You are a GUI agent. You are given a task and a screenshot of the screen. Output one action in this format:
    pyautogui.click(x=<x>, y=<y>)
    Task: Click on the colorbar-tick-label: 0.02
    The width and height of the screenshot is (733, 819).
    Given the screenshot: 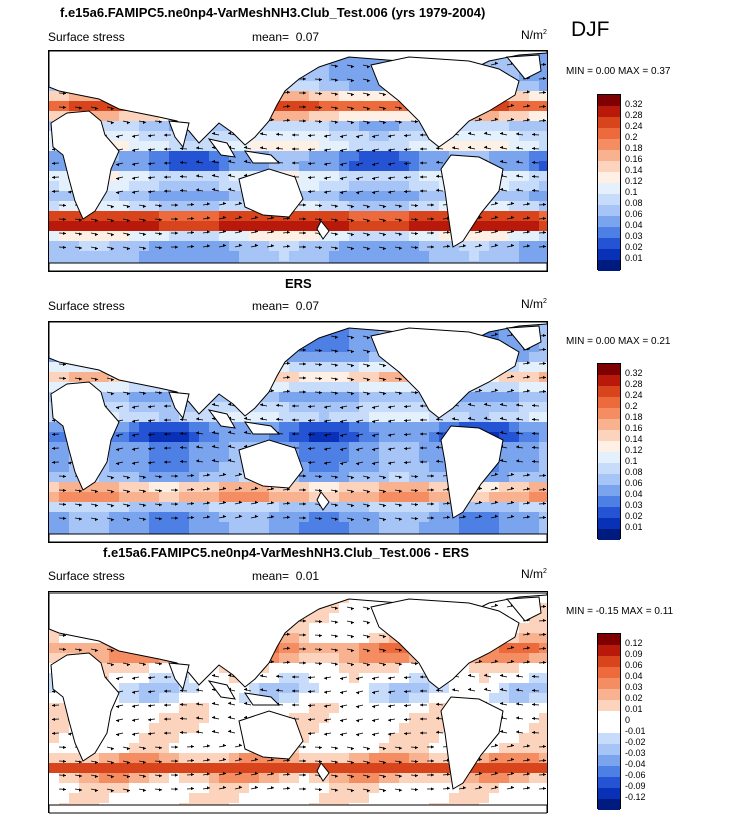 What is the action you would take?
    pyautogui.click(x=634, y=247)
    